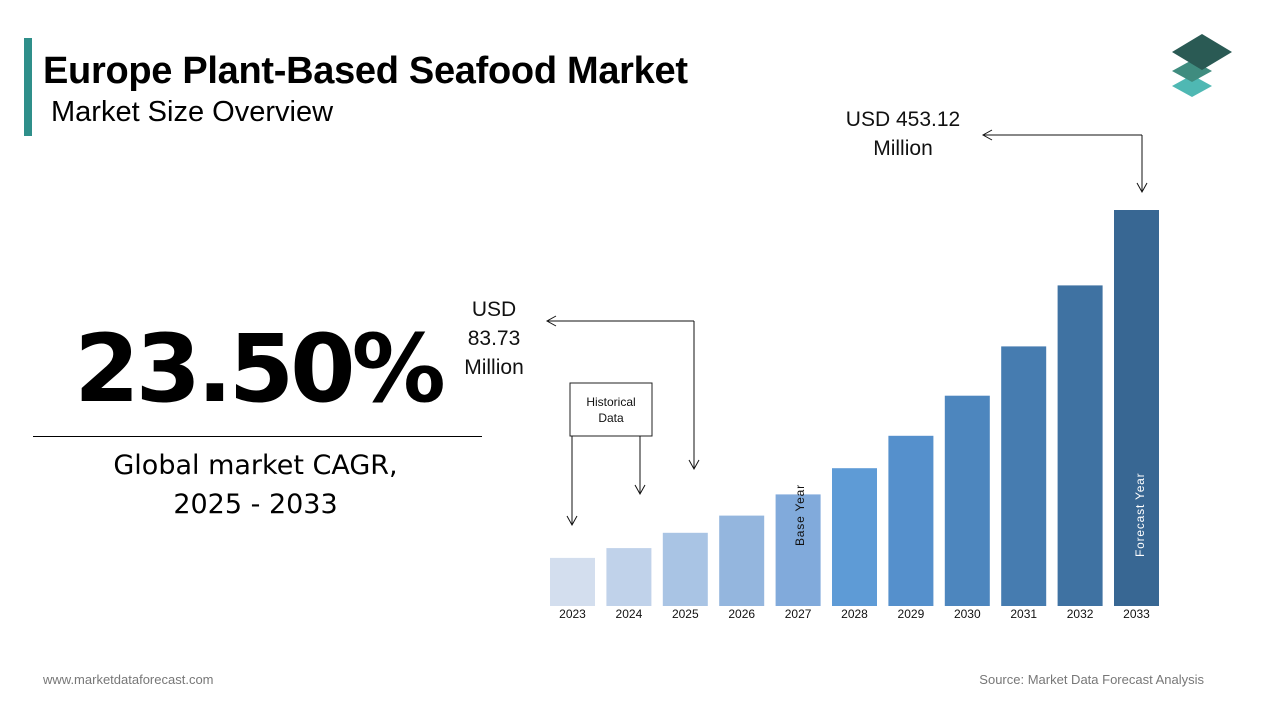  I want to click on bar-2032, so click(1080, 445).